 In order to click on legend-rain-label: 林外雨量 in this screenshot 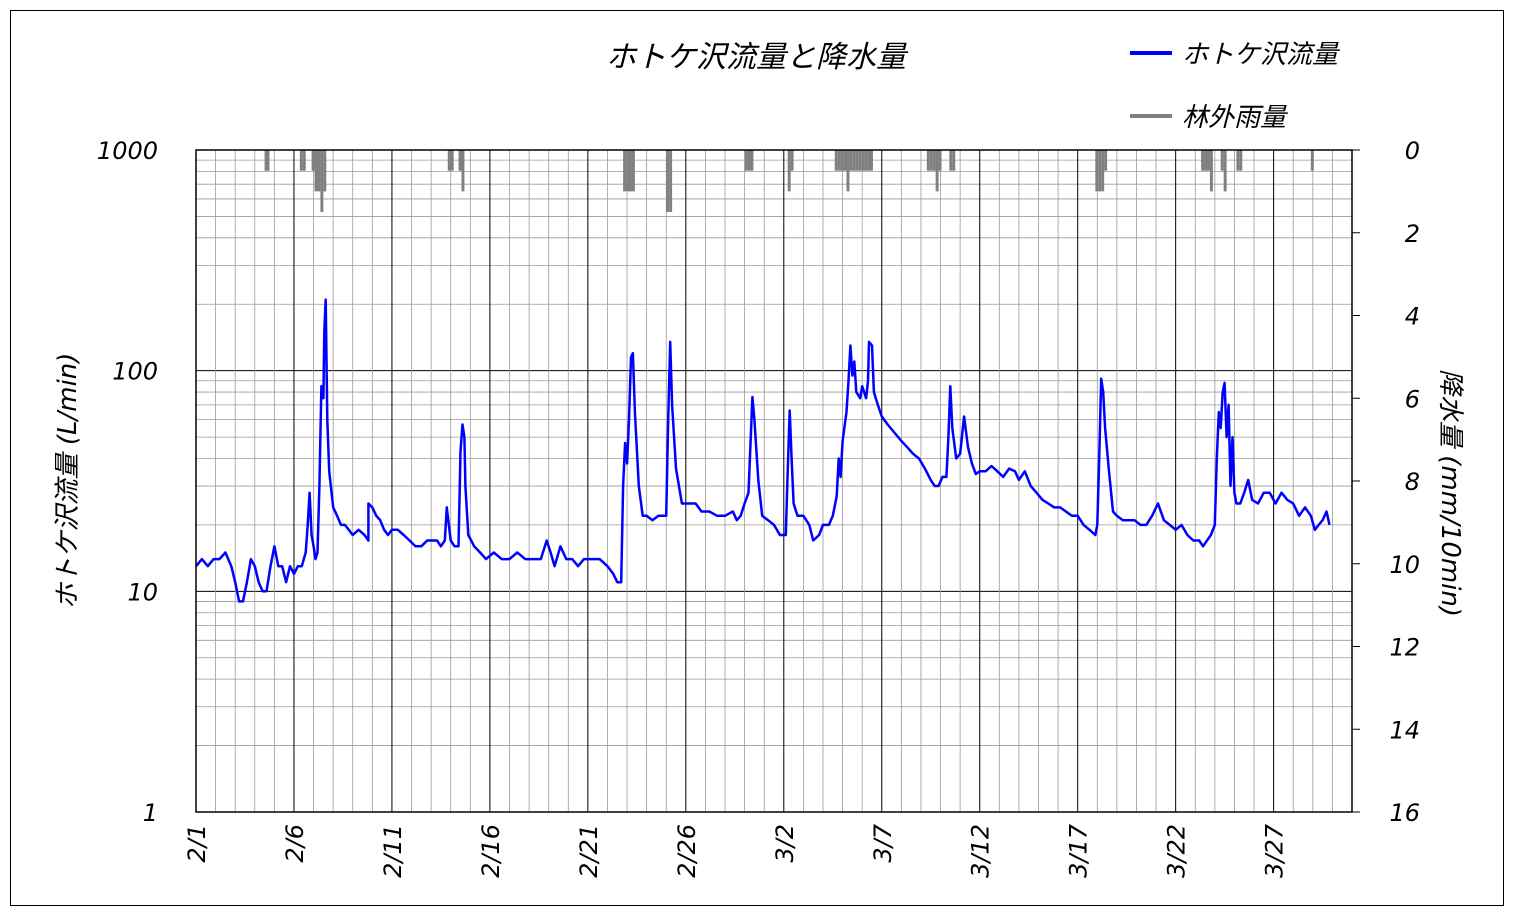, I will do `click(1235, 118)`.